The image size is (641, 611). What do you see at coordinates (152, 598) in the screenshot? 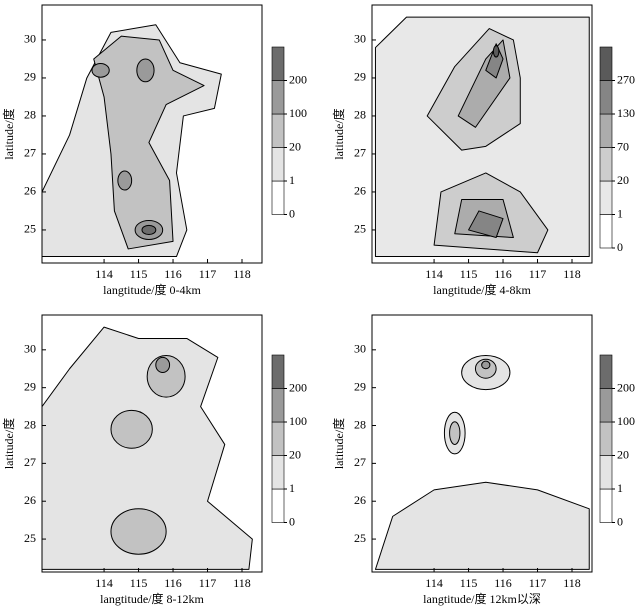
I see `x-axis-label: langtitude/度 8-12km` at bounding box center [152, 598].